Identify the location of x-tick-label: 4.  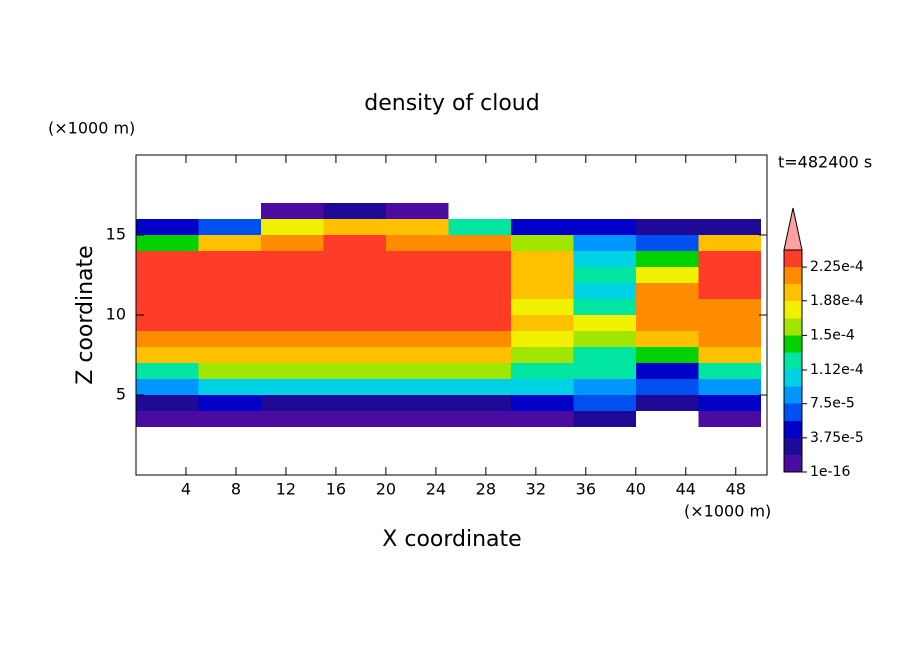
(186, 489).